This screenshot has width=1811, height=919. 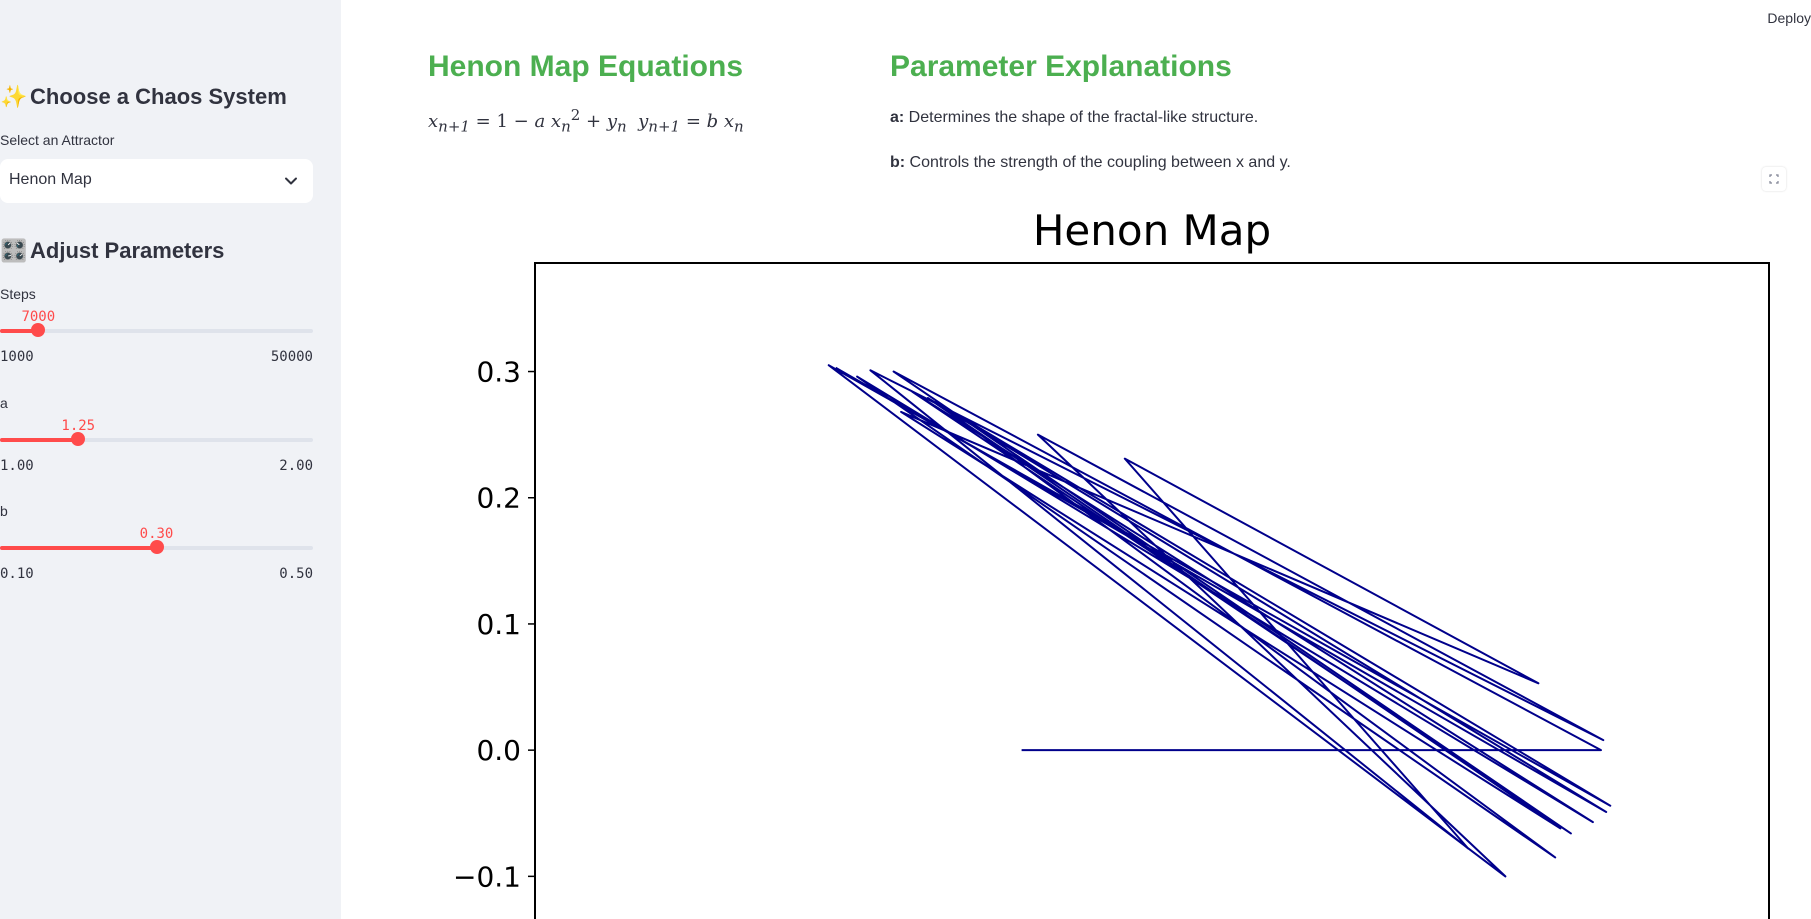 What do you see at coordinates (1789, 18) in the screenshot?
I see `deploy-button: Deploy` at bounding box center [1789, 18].